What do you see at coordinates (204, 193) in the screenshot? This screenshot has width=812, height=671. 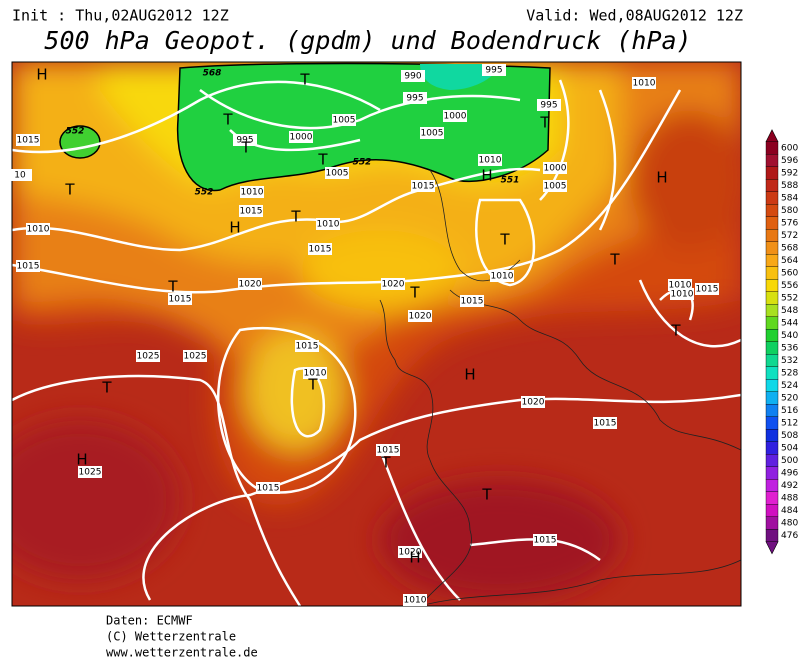 I see `geopotential-label: 552` at bounding box center [204, 193].